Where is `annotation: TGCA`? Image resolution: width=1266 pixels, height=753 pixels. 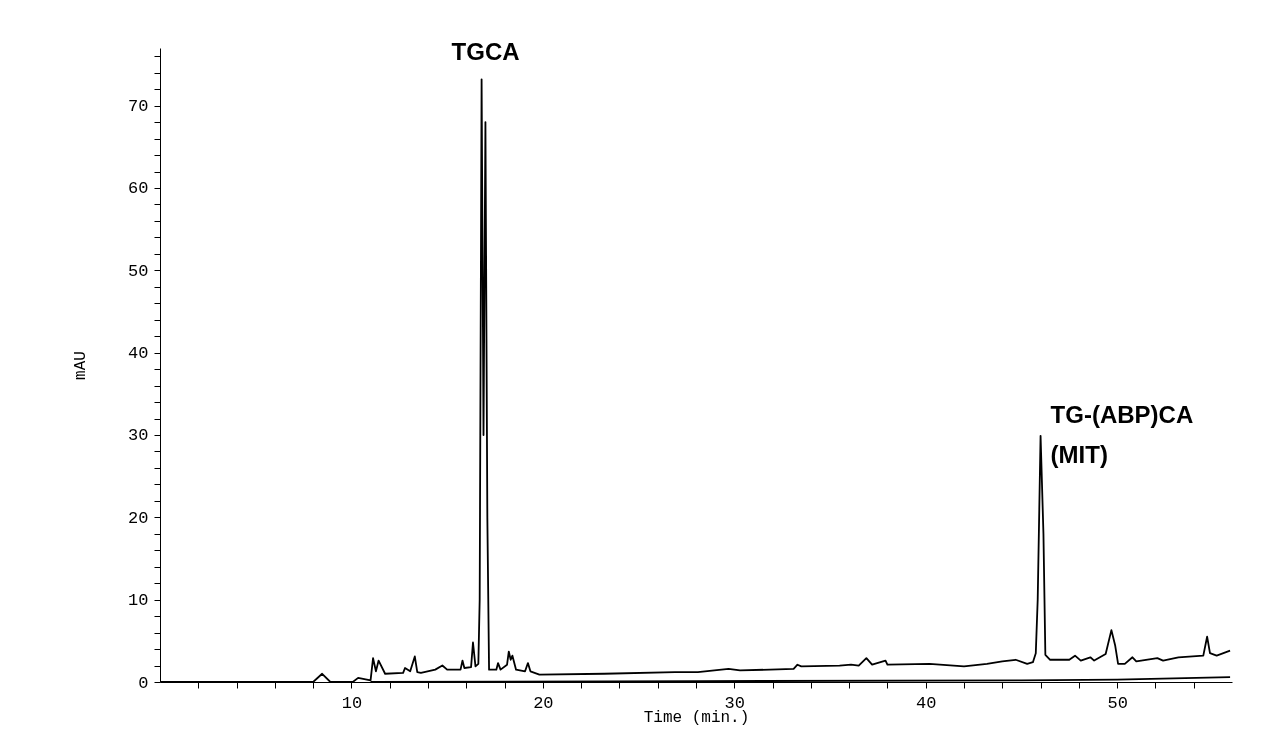 annotation: TGCA is located at coordinates (485, 52).